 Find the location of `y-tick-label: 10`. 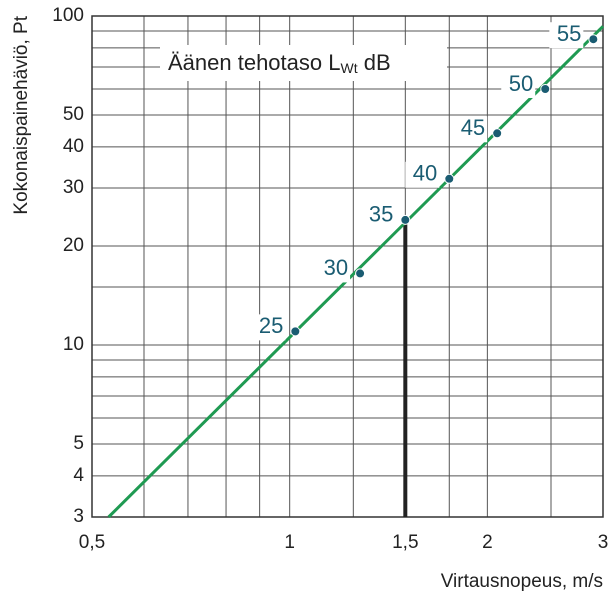

y-tick-label: 10 is located at coordinates (73, 344).